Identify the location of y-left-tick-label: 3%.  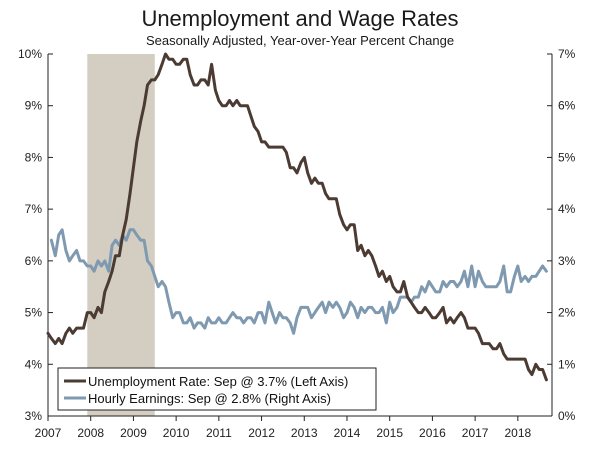
(34, 416).